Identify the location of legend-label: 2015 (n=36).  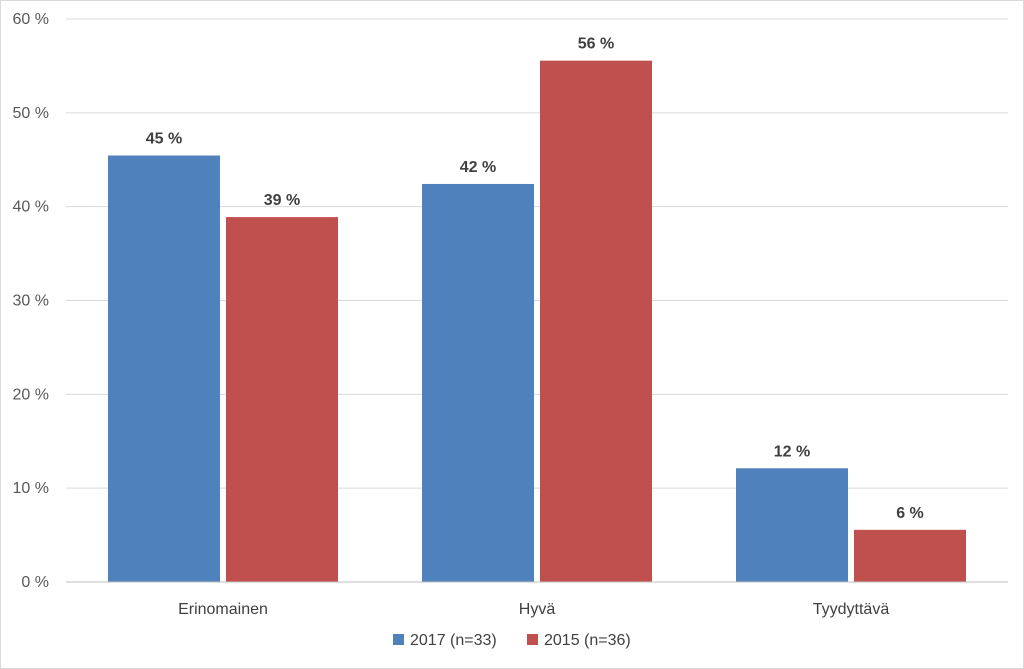
(587, 640).